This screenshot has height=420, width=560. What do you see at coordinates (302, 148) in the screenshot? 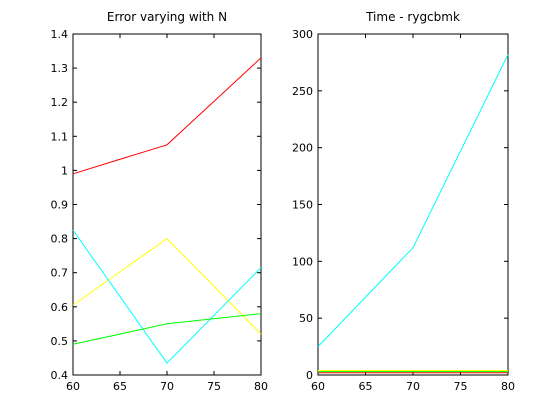
I see `y-tick-label: 200` at bounding box center [302, 148].